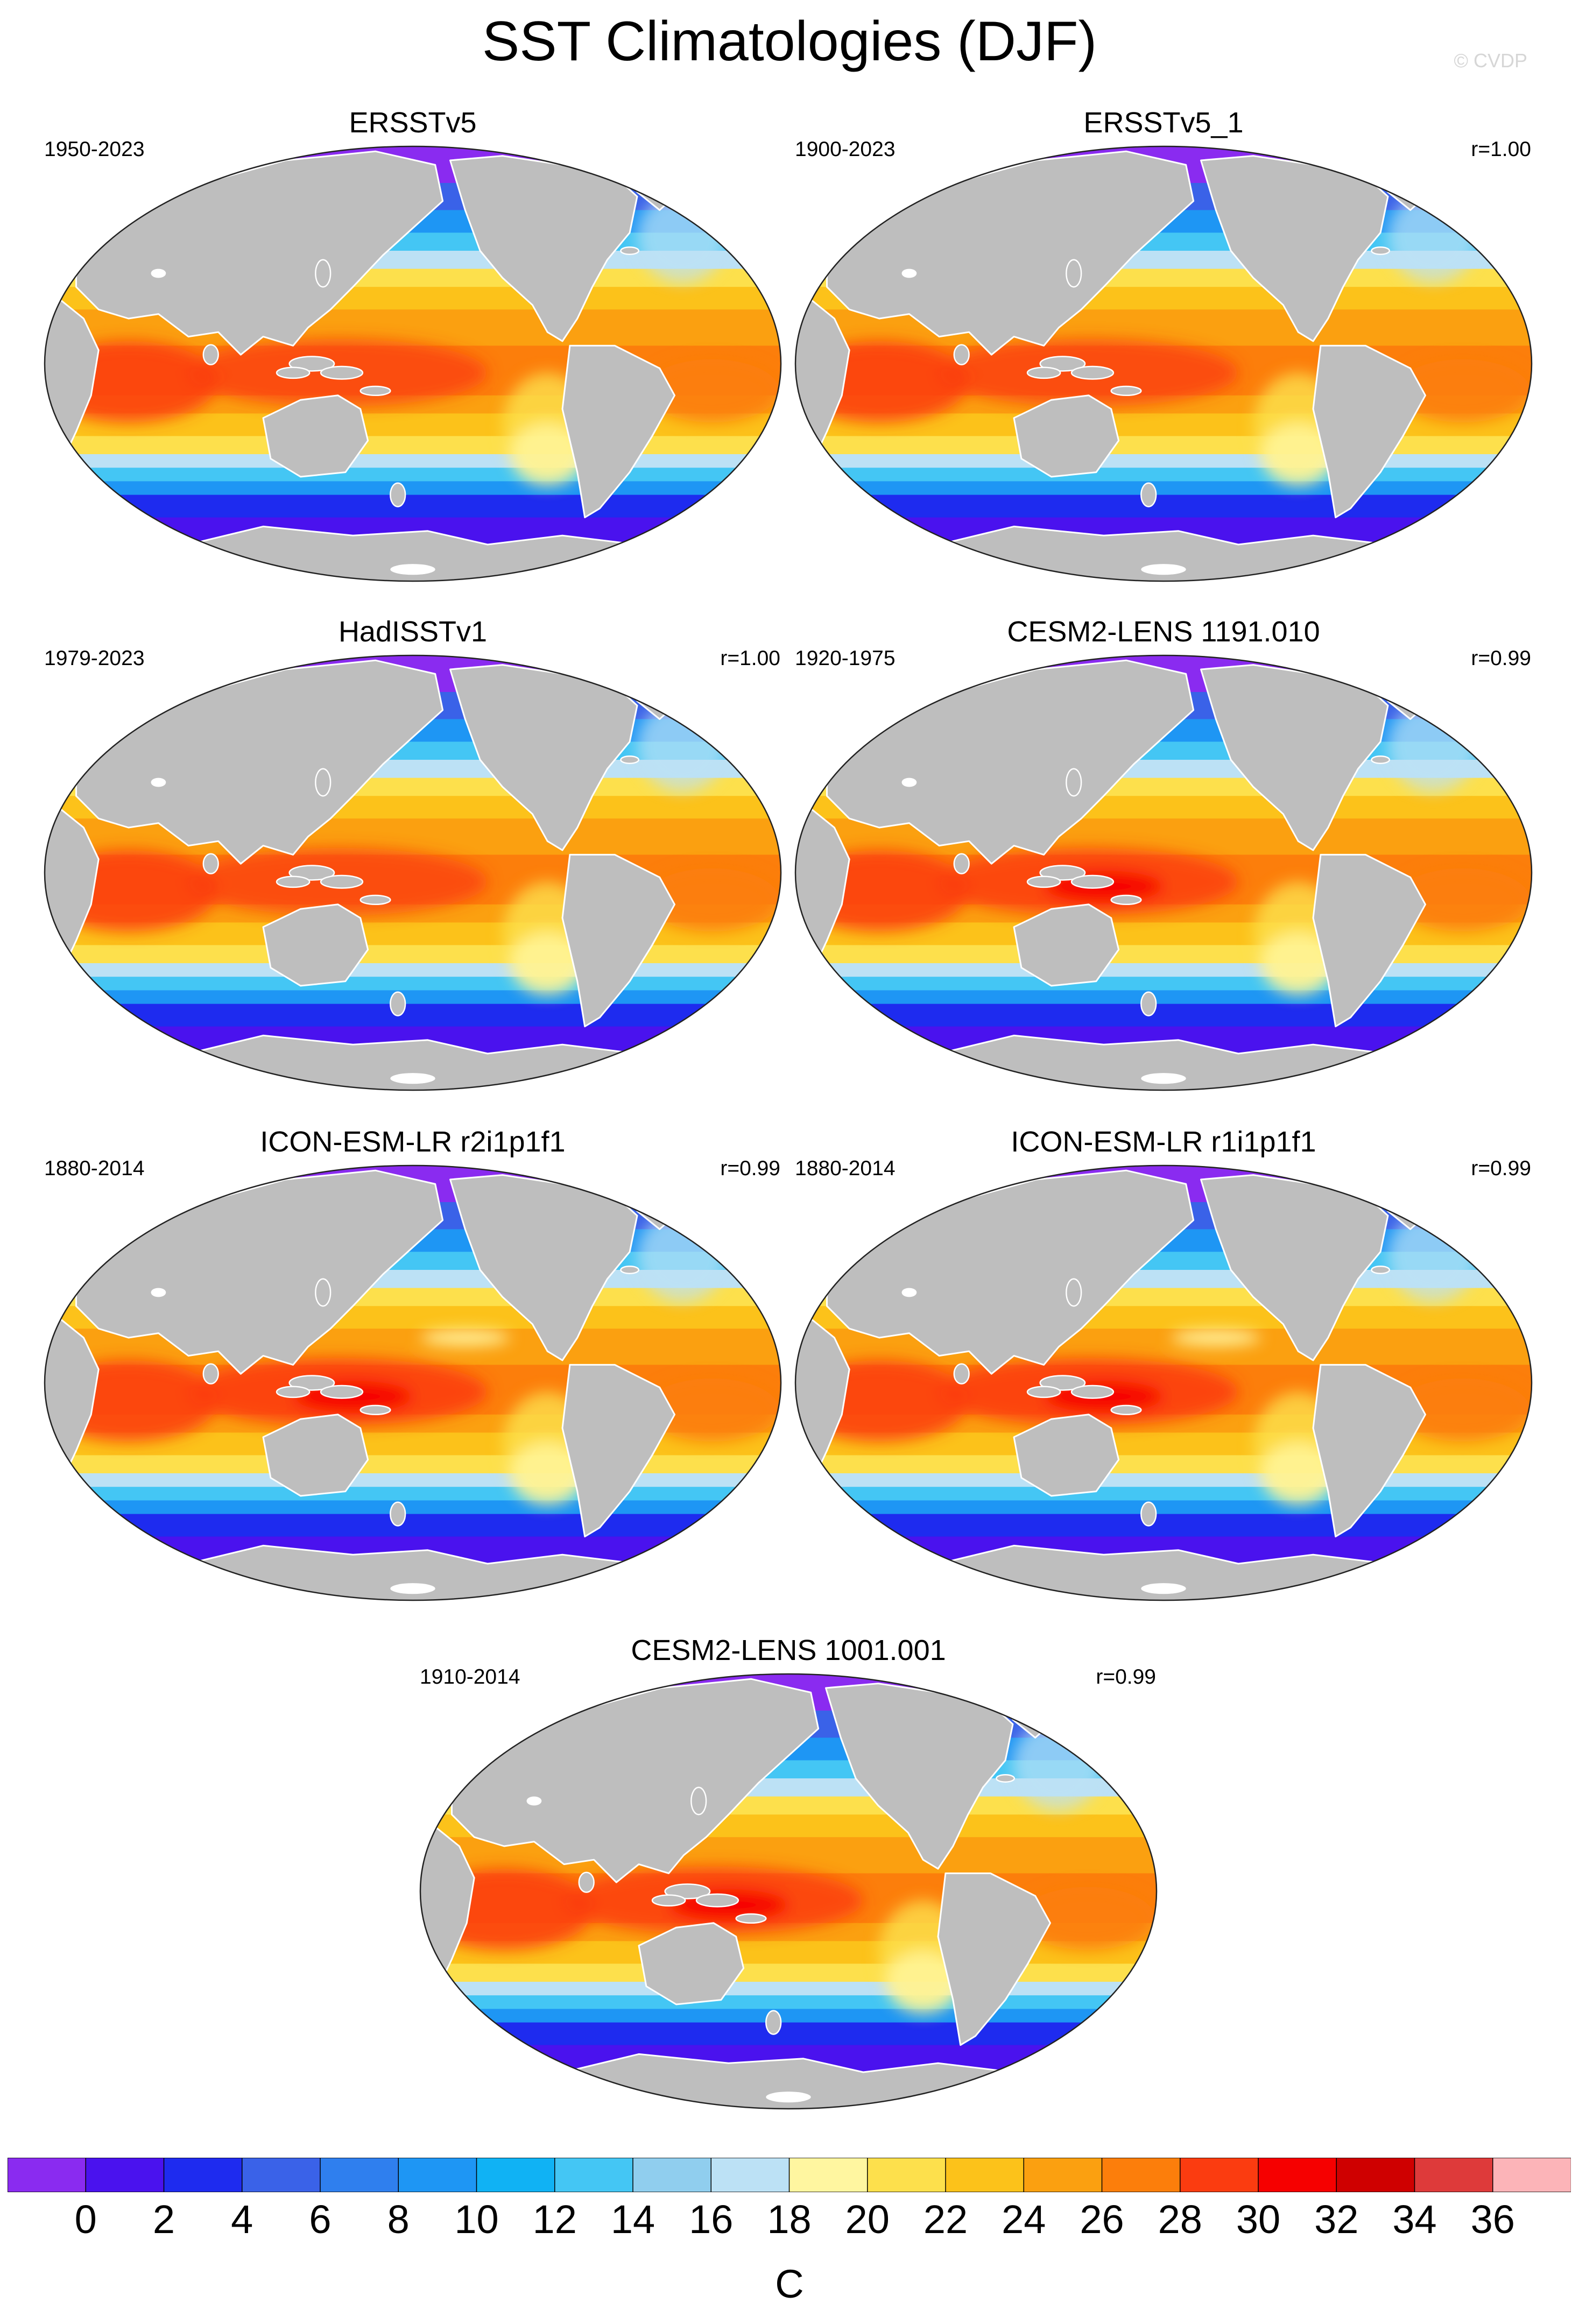 The width and height of the screenshot is (1579, 2324). What do you see at coordinates (94, 149) in the screenshot?
I see `panel-period: 1950-2023` at bounding box center [94, 149].